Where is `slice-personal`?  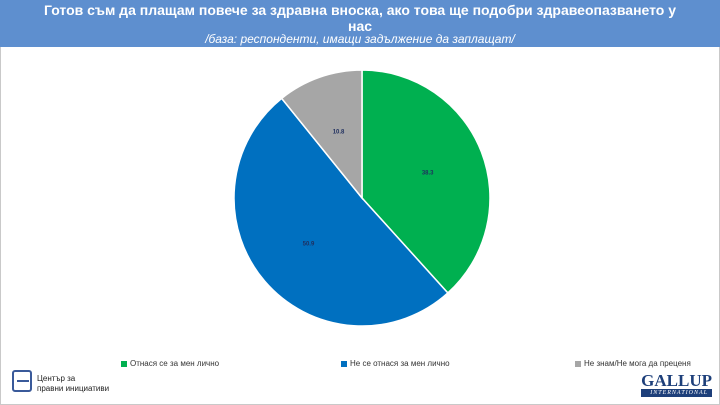 slice-personal is located at coordinates (426, 182).